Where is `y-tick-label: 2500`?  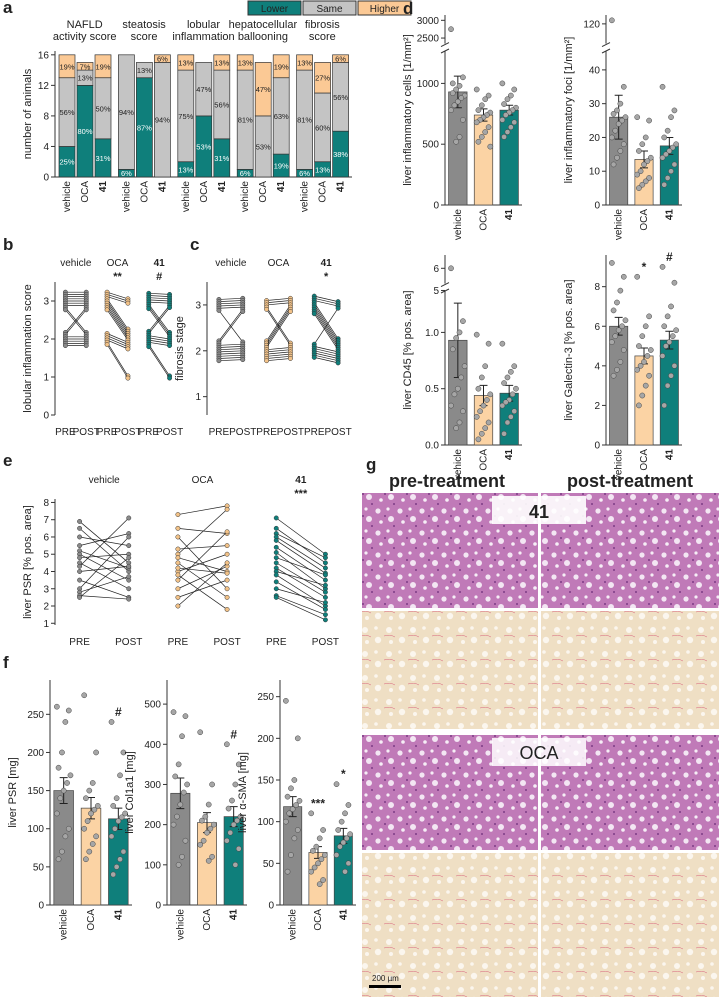 y-tick-label: 2500 is located at coordinates (428, 39).